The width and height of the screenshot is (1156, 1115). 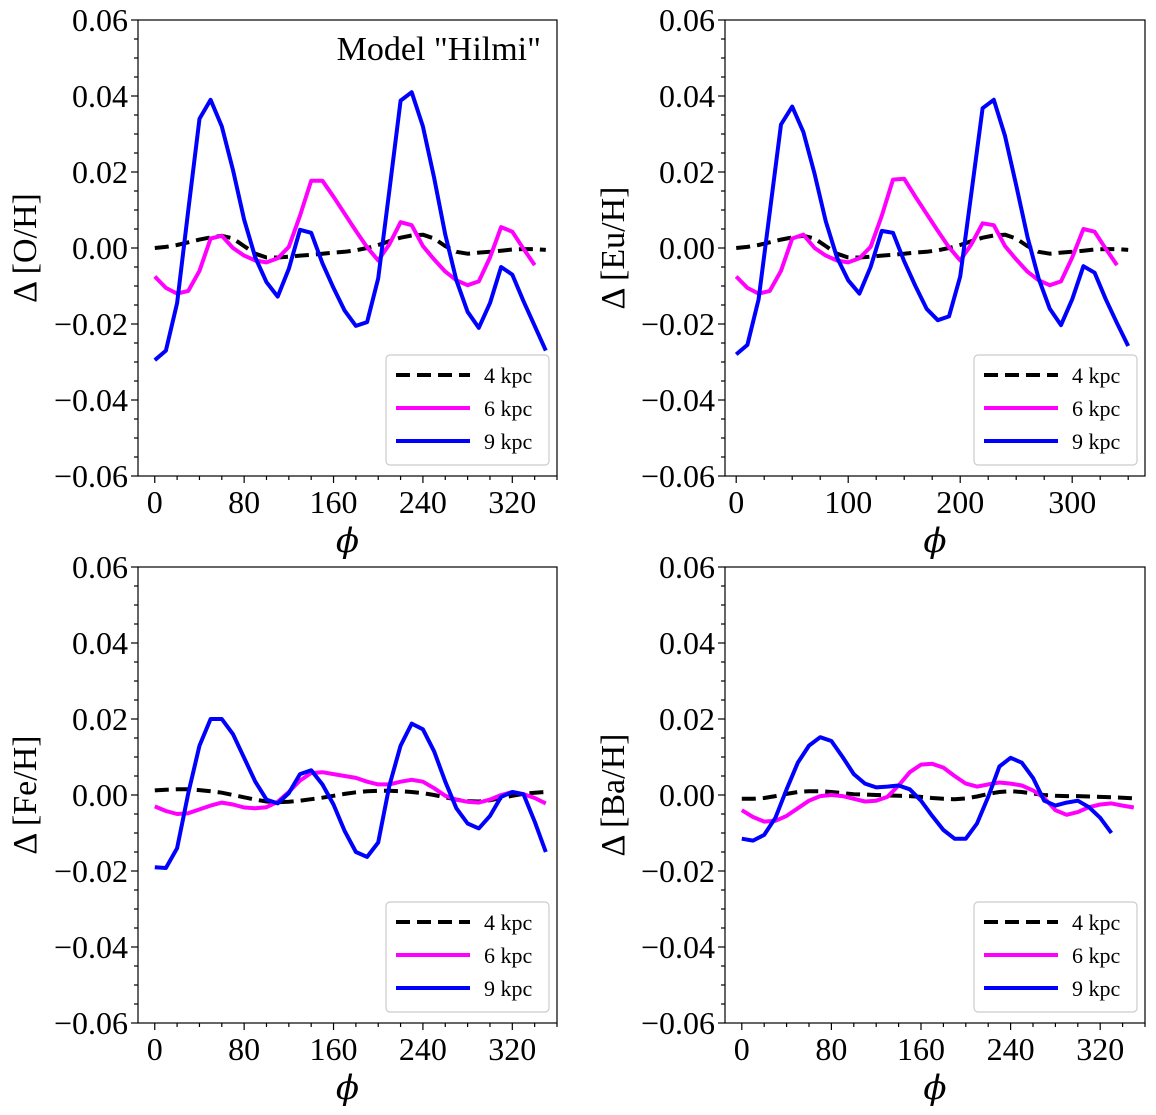 I want to click on y-axis-label: Δ [Fe/H], so click(x=25, y=794).